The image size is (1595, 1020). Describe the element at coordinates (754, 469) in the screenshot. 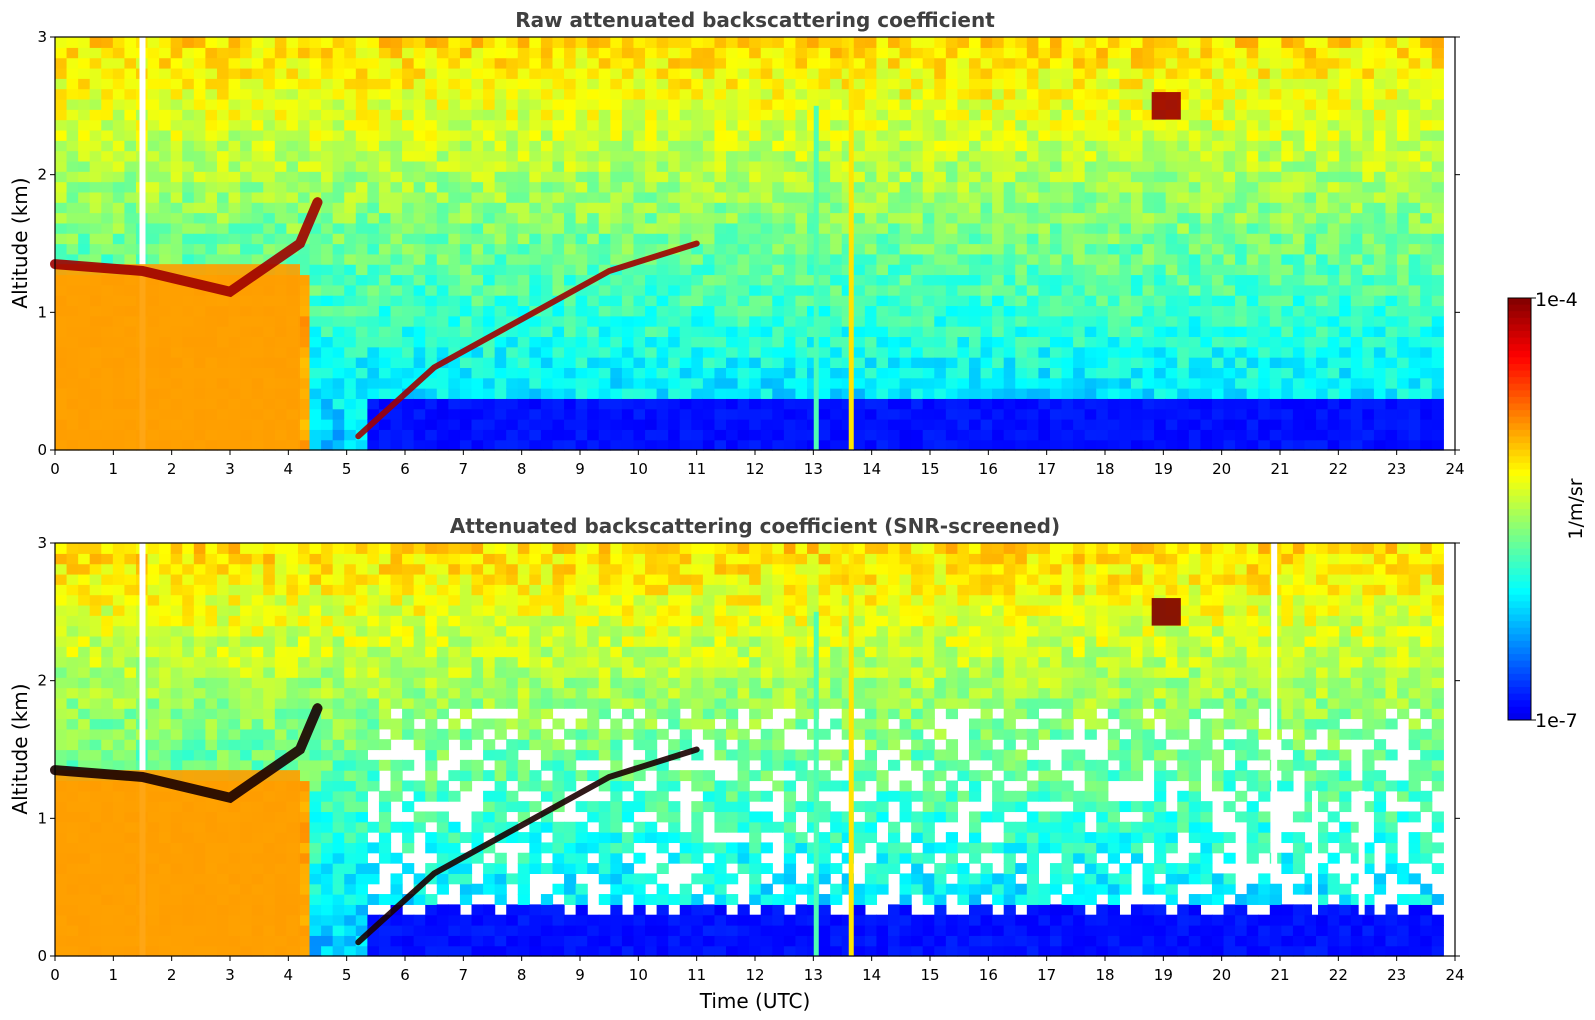

I see `x-tick-label: 12` at that location.